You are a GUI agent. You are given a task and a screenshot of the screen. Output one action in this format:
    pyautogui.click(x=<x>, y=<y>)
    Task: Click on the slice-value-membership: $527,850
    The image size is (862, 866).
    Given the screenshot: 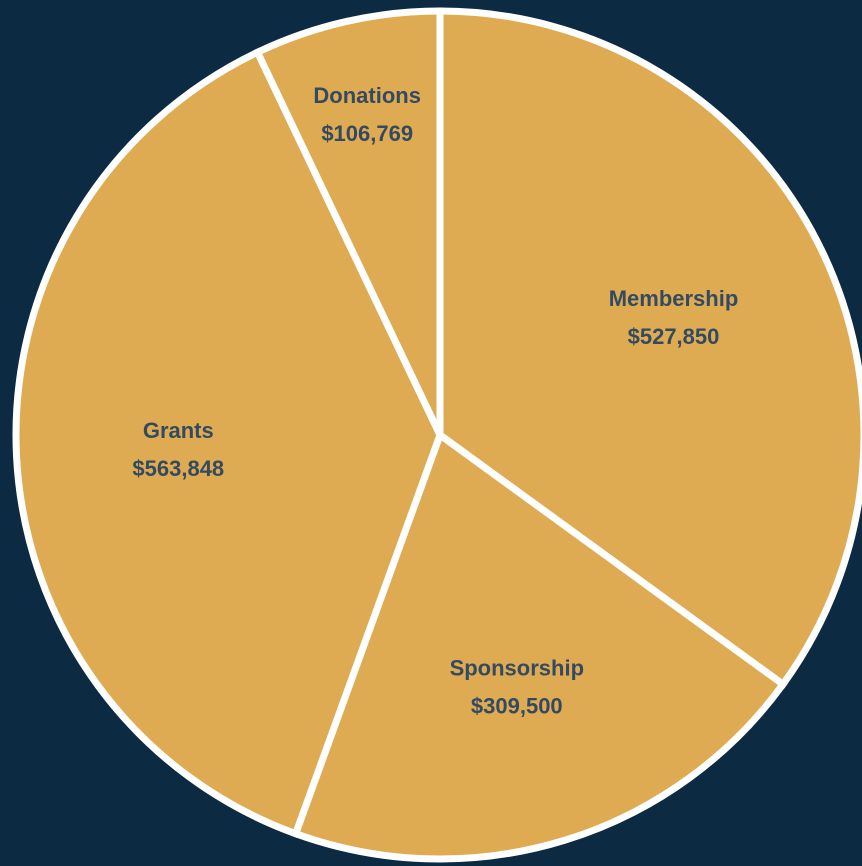 What is the action you would take?
    pyautogui.click(x=674, y=336)
    